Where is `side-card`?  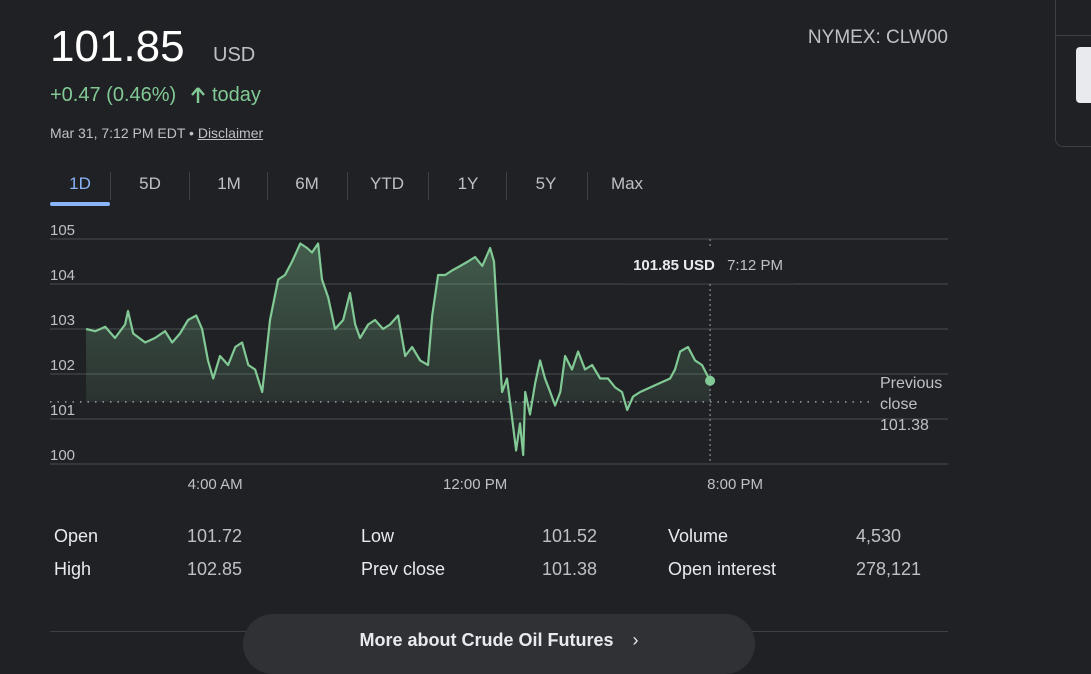
side-card is located at coordinates (1073, 73).